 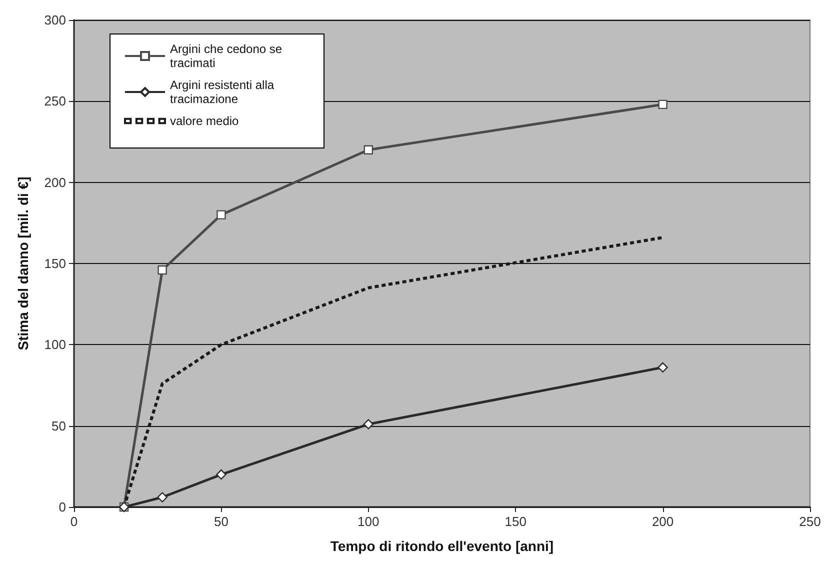 I want to click on y-tick-label: 200, so click(x=55, y=182).